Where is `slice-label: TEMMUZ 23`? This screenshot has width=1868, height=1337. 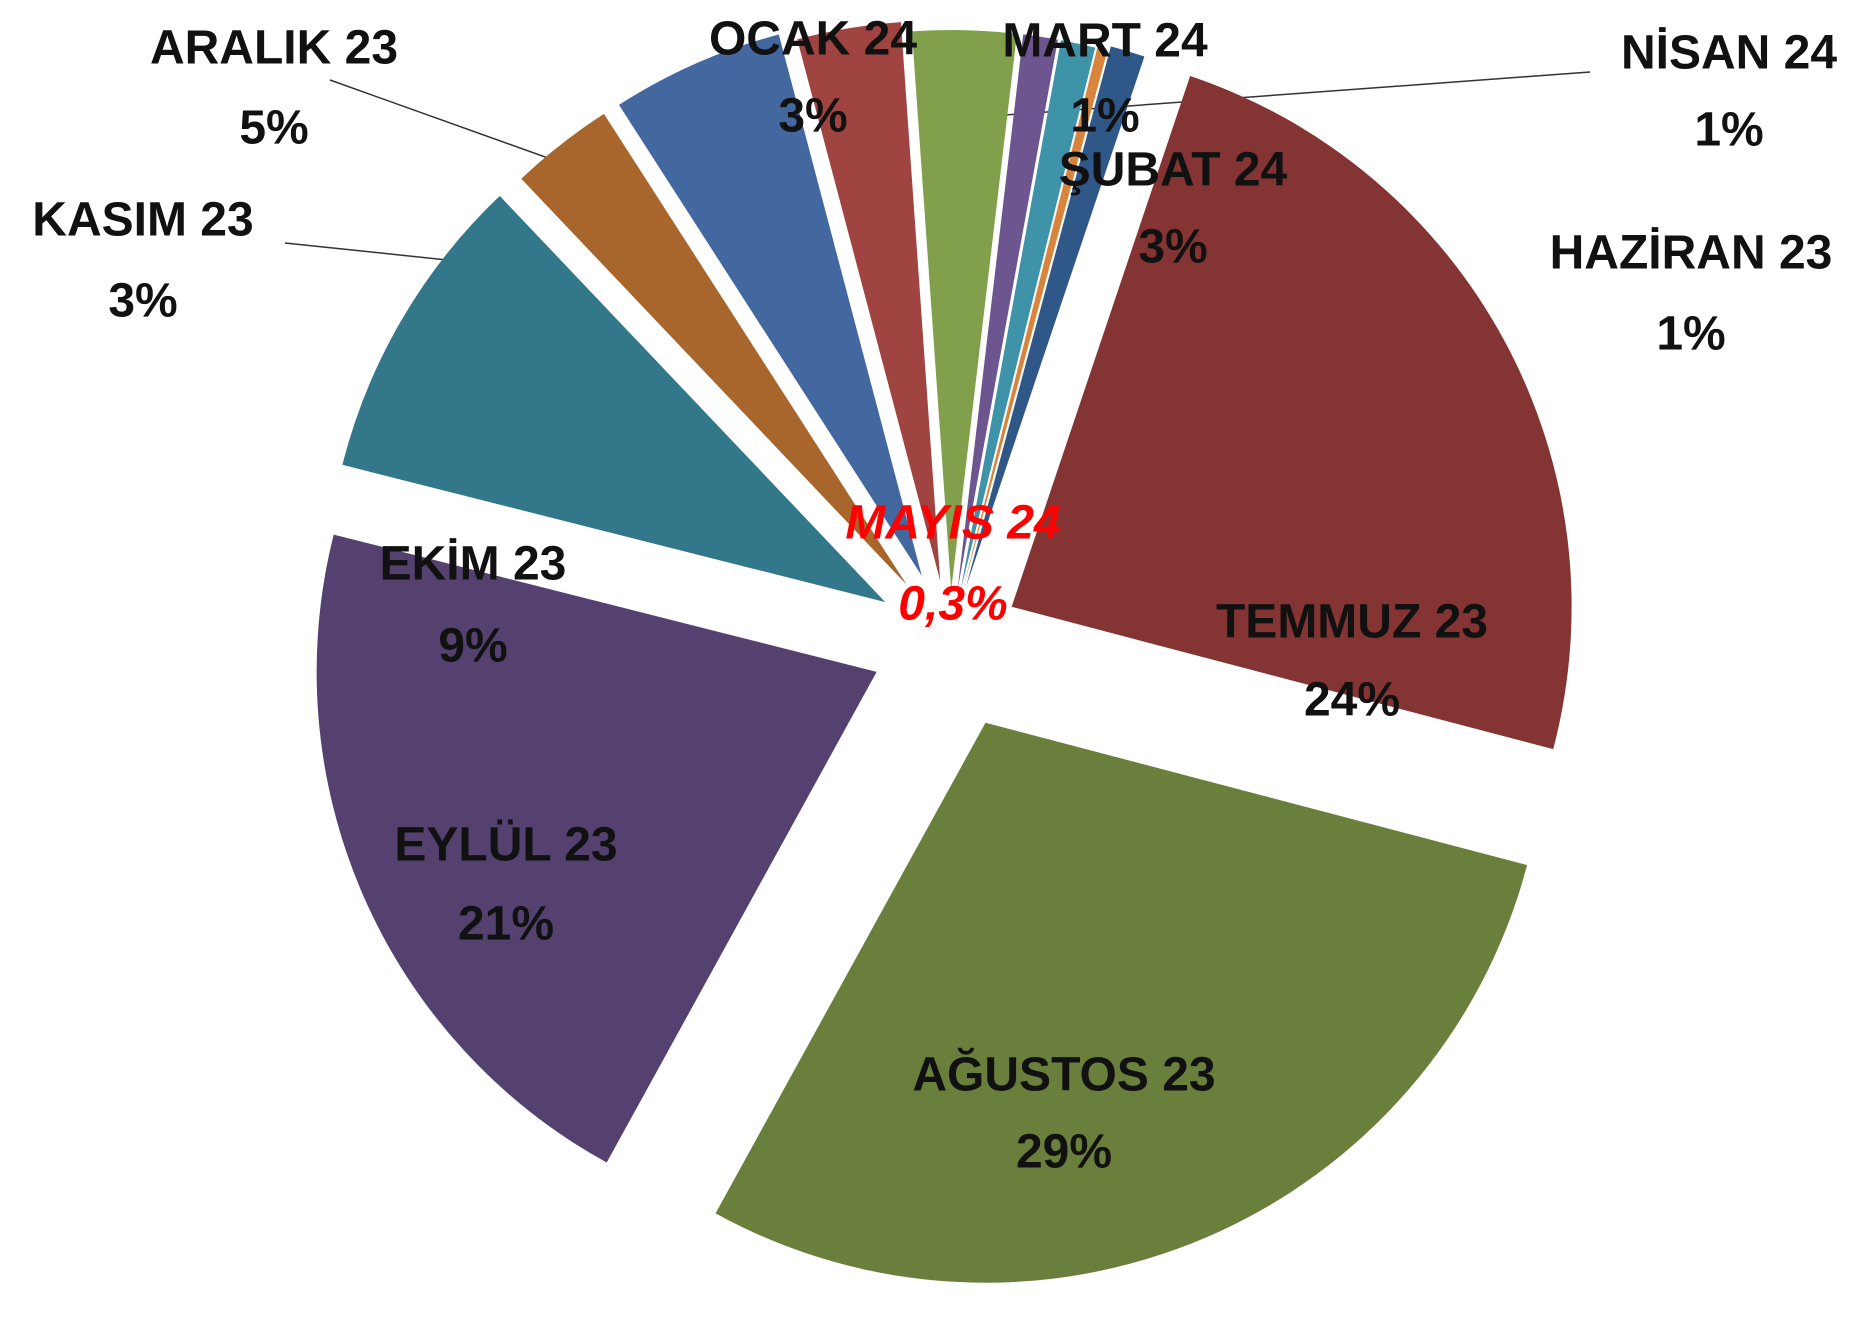
slice-label: TEMMUZ 23 is located at coordinates (1352, 622).